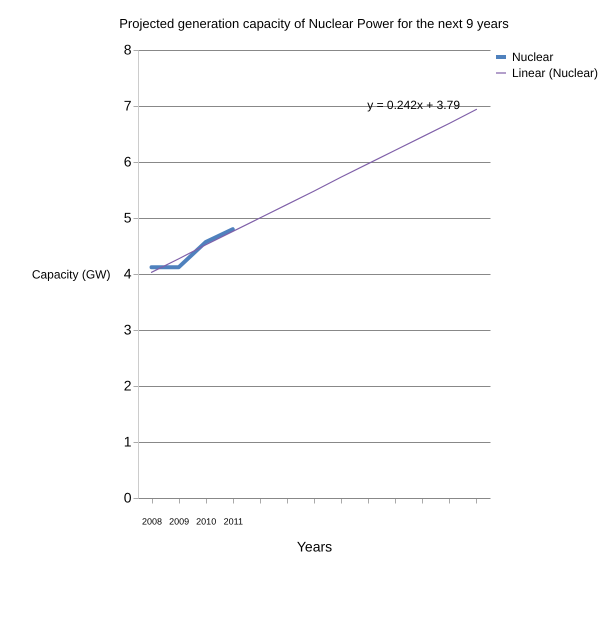  What do you see at coordinates (555, 73) in the screenshot?
I see `legend-label: Linear (Nuclear)` at bounding box center [555, 73].